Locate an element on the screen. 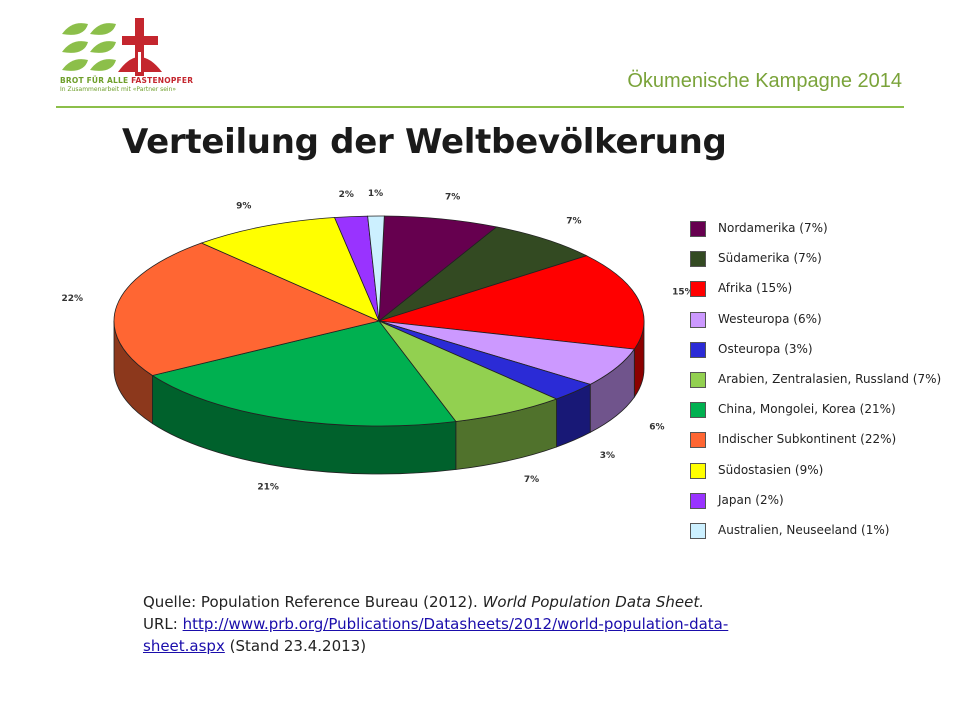 The height and width of the screenshot is (720, 960). legend-label: Westeuropa (6%) is located at coordinates (770, 318).